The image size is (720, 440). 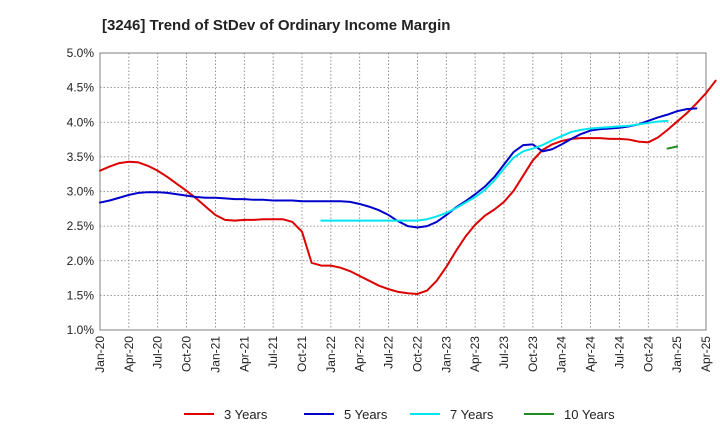 I want to click on legend-label: 3 Years, so click(x=246, y=414).